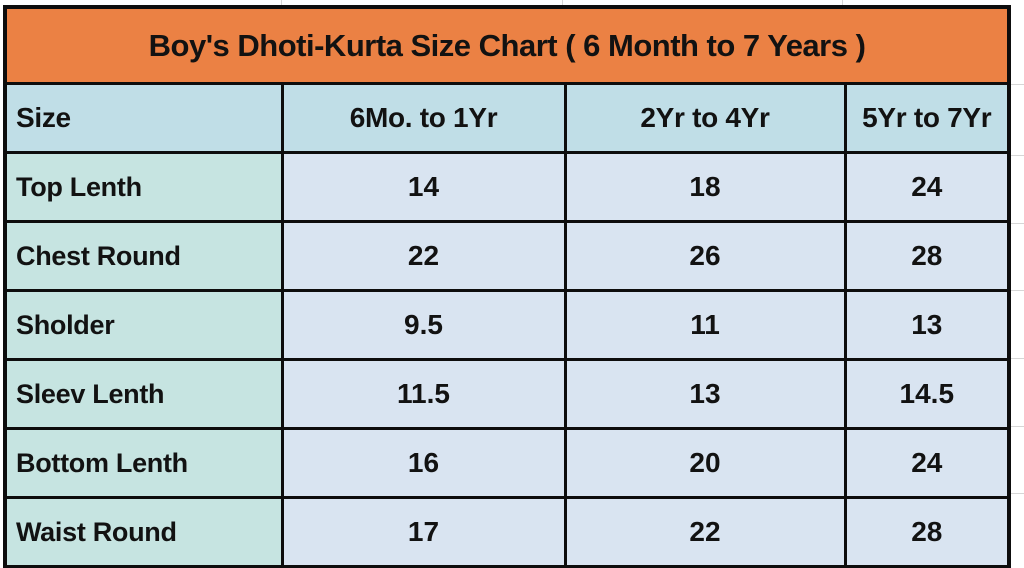 The height and width of the screenshot is (568, 1024). What do you see at coordinates (143, 118) in the screenshot?
I see `column-header-size: Size` at bounding box center [143, 118].